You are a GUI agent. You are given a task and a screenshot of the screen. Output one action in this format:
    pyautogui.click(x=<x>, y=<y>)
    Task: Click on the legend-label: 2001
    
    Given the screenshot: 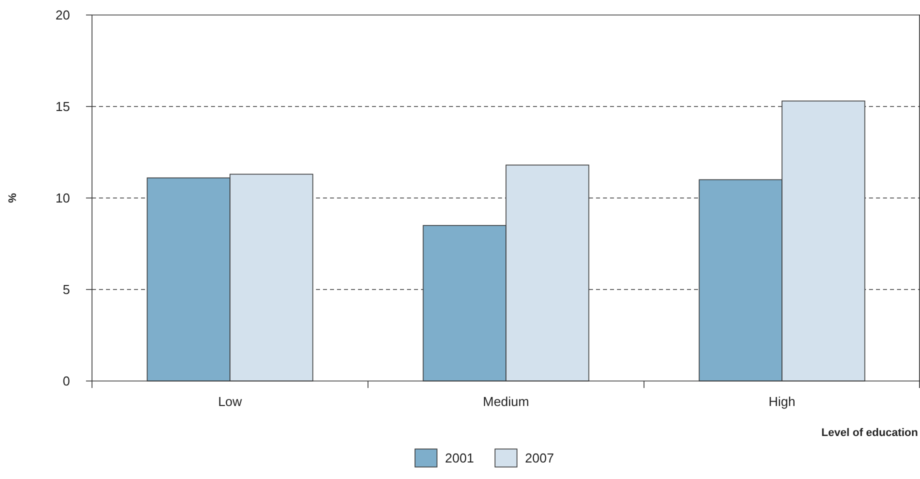 What is the action you would take?
    pyautogui.click(x=459, y=458)
    